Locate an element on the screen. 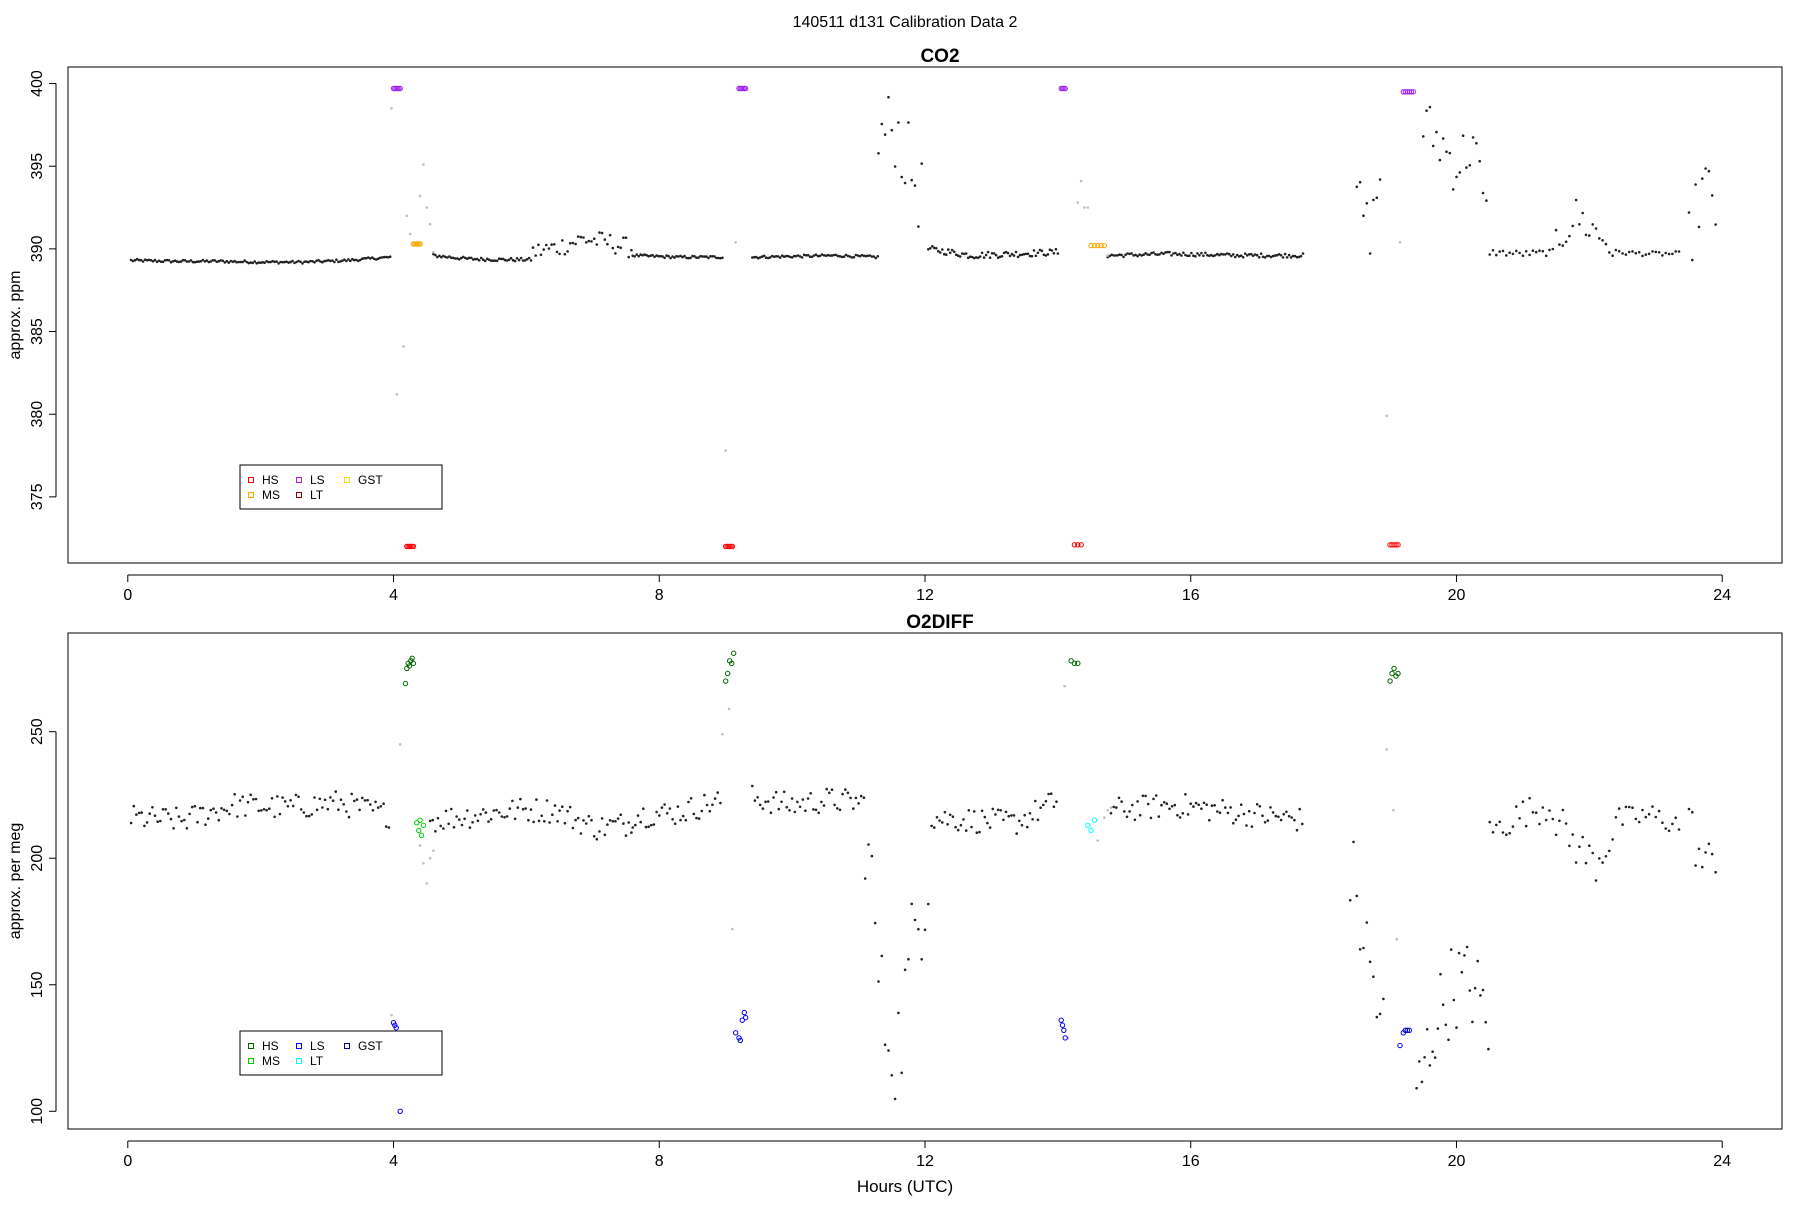 The height and width of the screenshot is (1205, 1800). calibration-point-ms is located at coordinates (1094, 245).